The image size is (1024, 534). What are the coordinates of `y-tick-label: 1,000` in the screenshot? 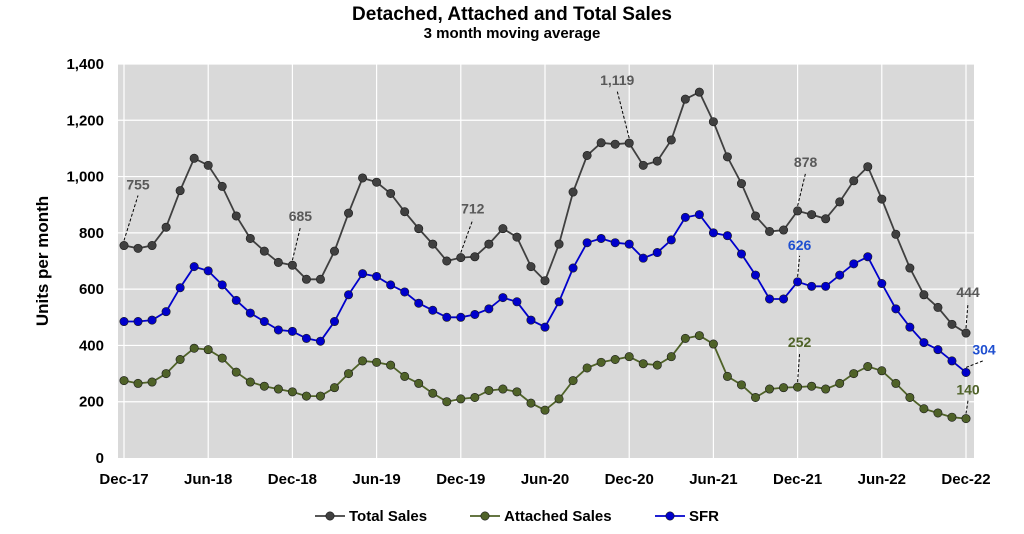 It's located at (85, 177).